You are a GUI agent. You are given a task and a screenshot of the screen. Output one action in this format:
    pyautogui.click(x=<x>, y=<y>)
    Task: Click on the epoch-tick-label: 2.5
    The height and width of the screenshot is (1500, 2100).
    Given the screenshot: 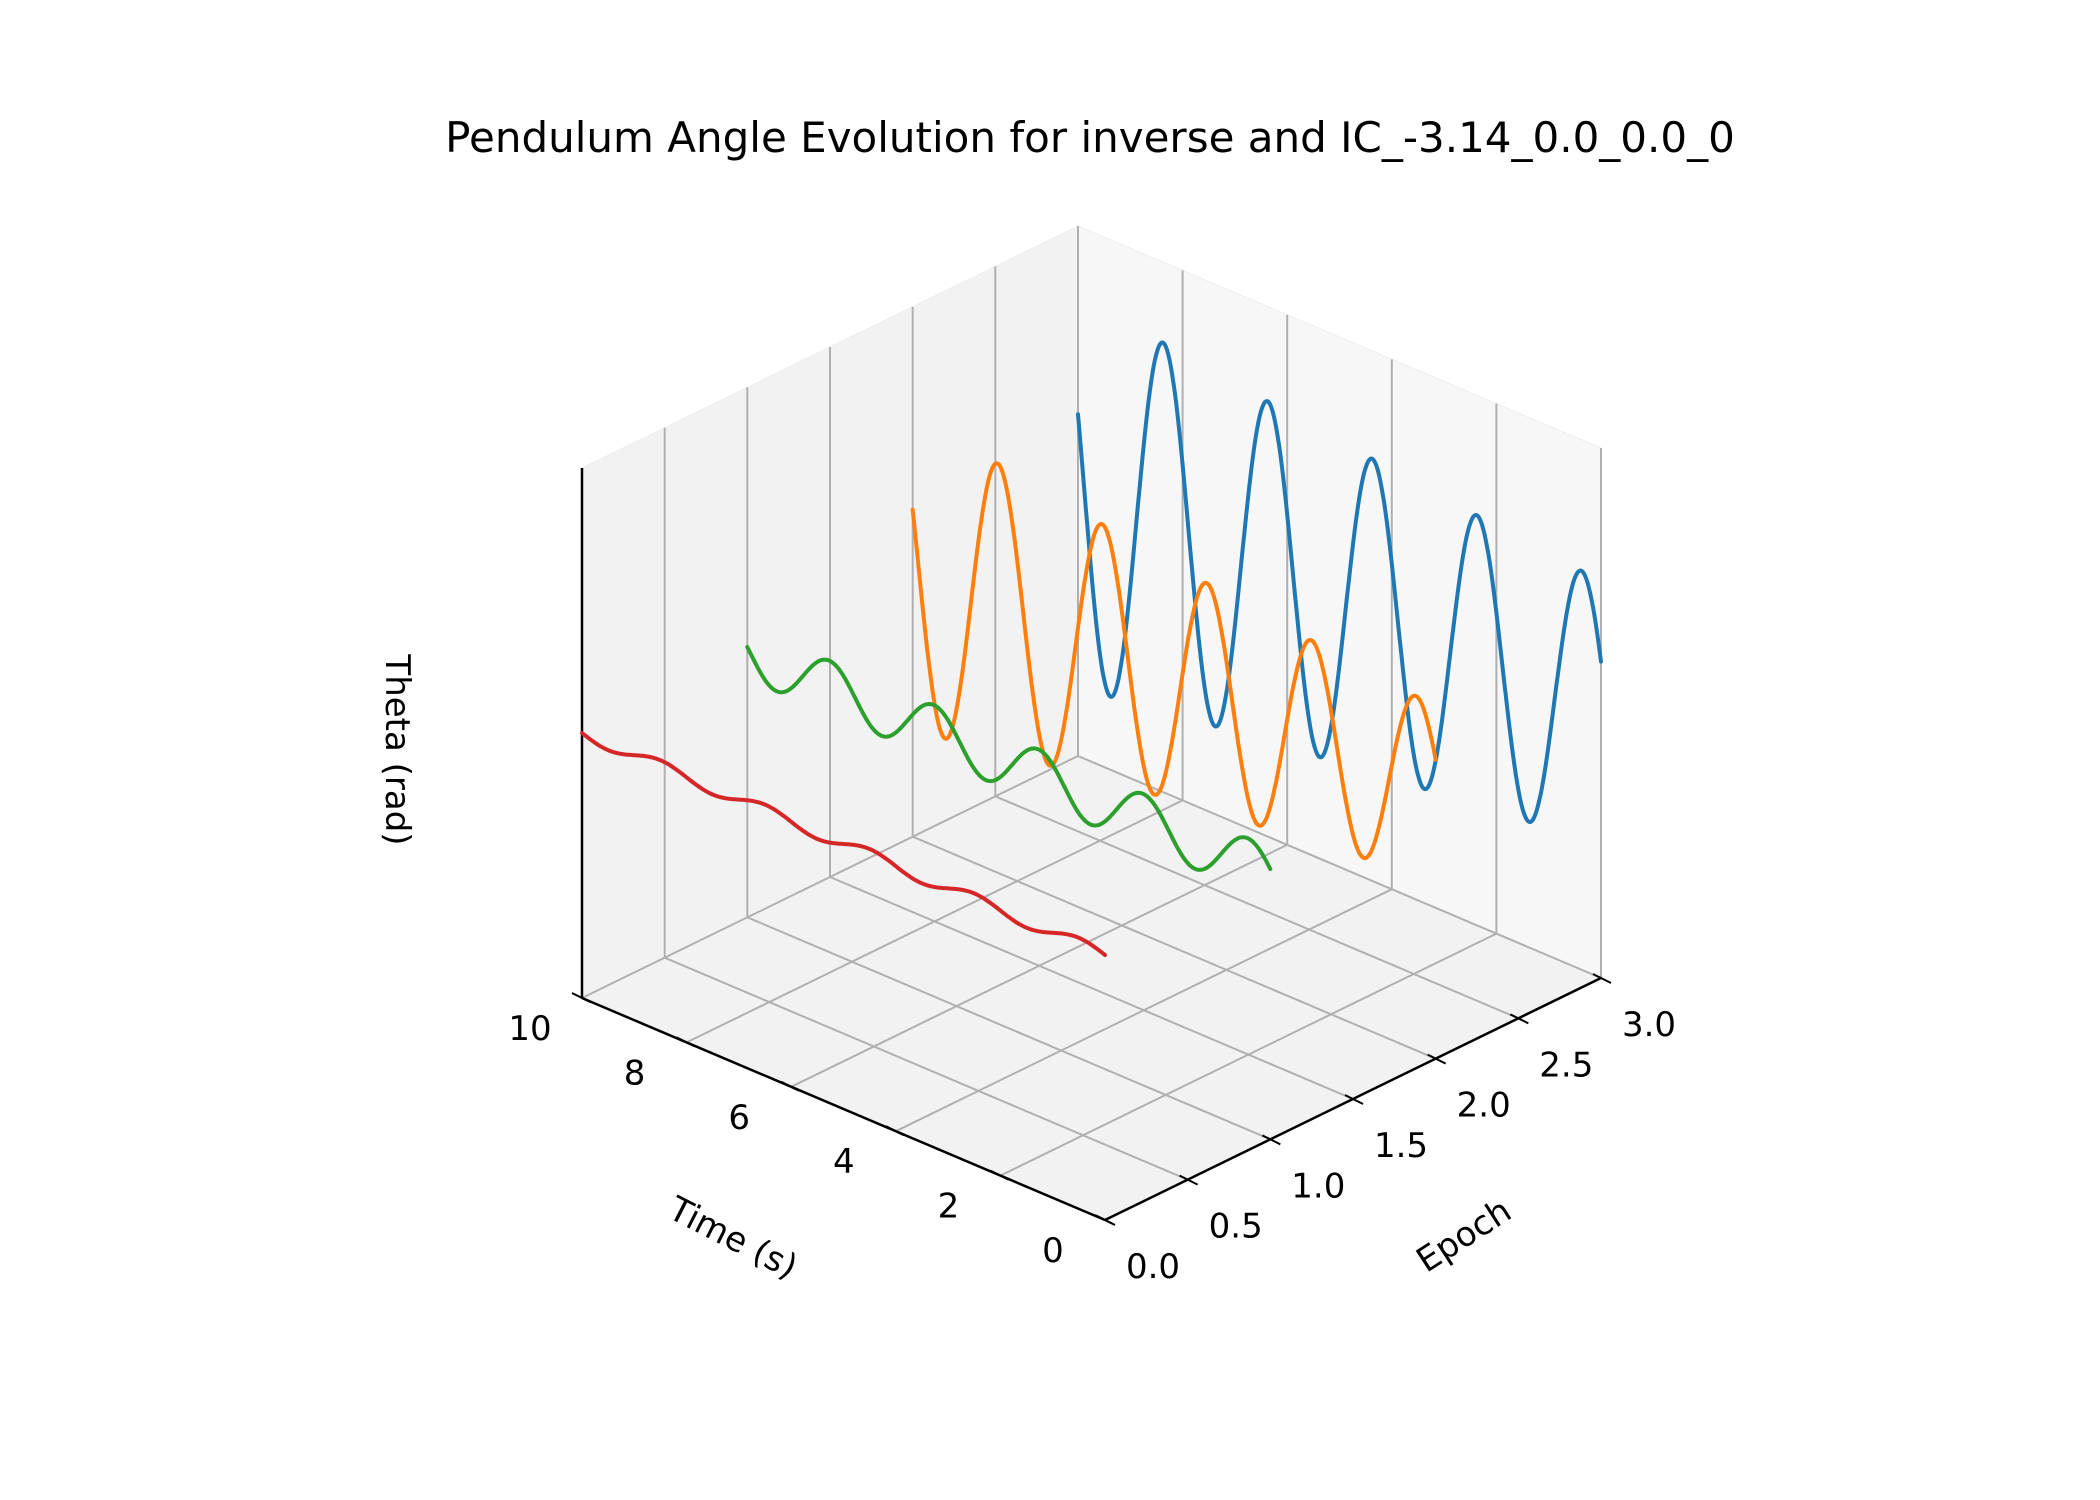 What is the action you would take?
    pyautogui.click(x=1566, y=1065)
    